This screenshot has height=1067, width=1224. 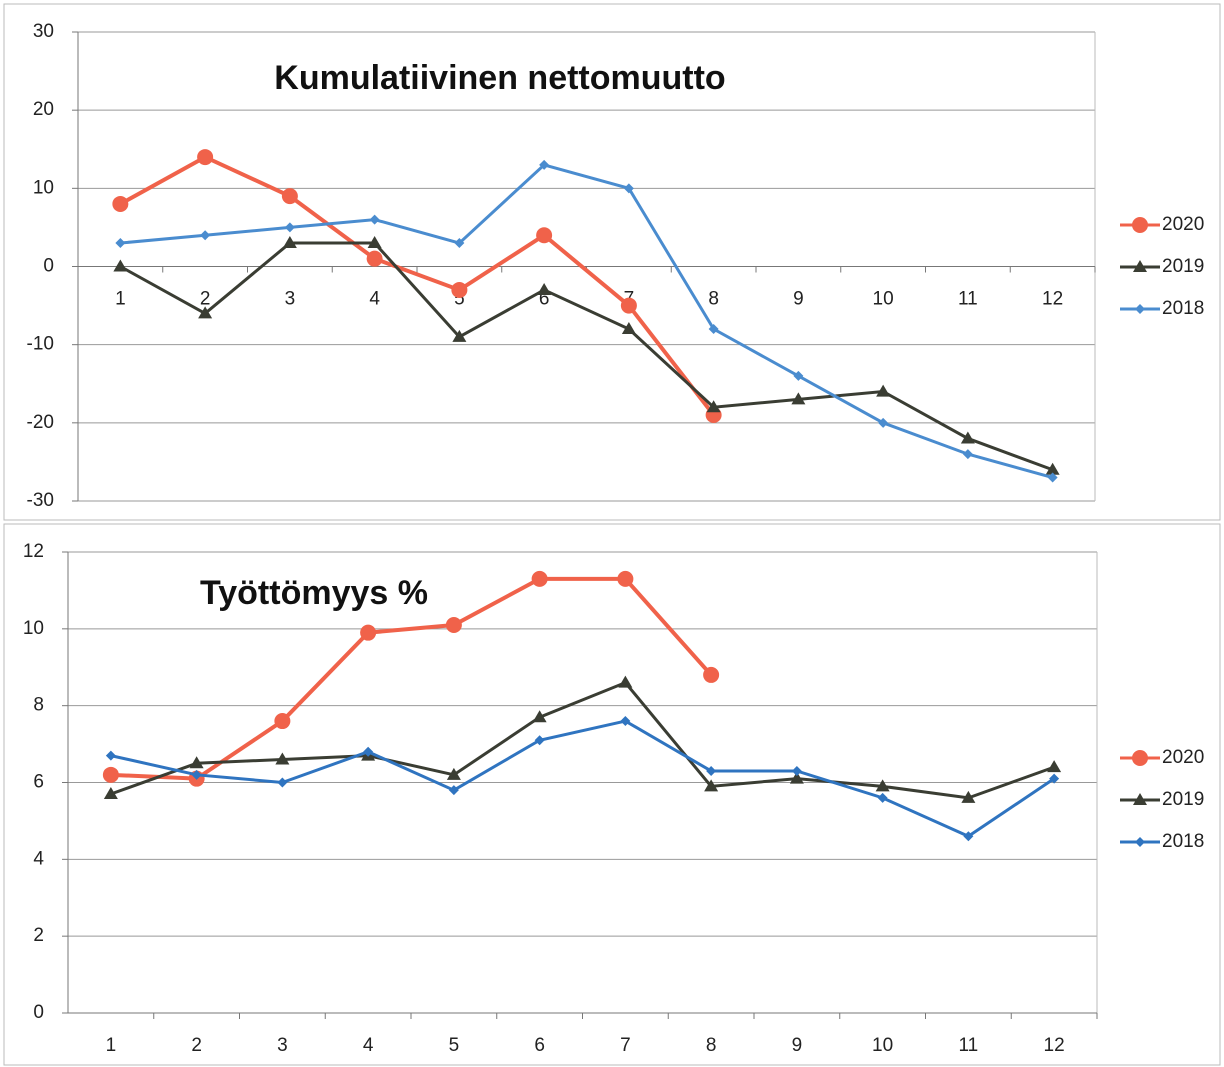 I want to click on y-tick-label: -10, so click(x=40, y=344).